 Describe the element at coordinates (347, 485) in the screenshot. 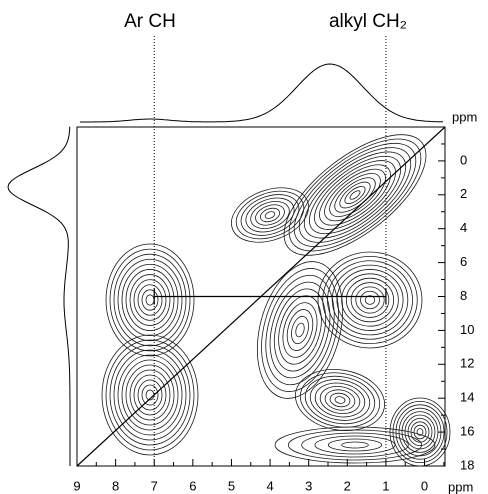

I see `x-tick-label: 2` at that location.